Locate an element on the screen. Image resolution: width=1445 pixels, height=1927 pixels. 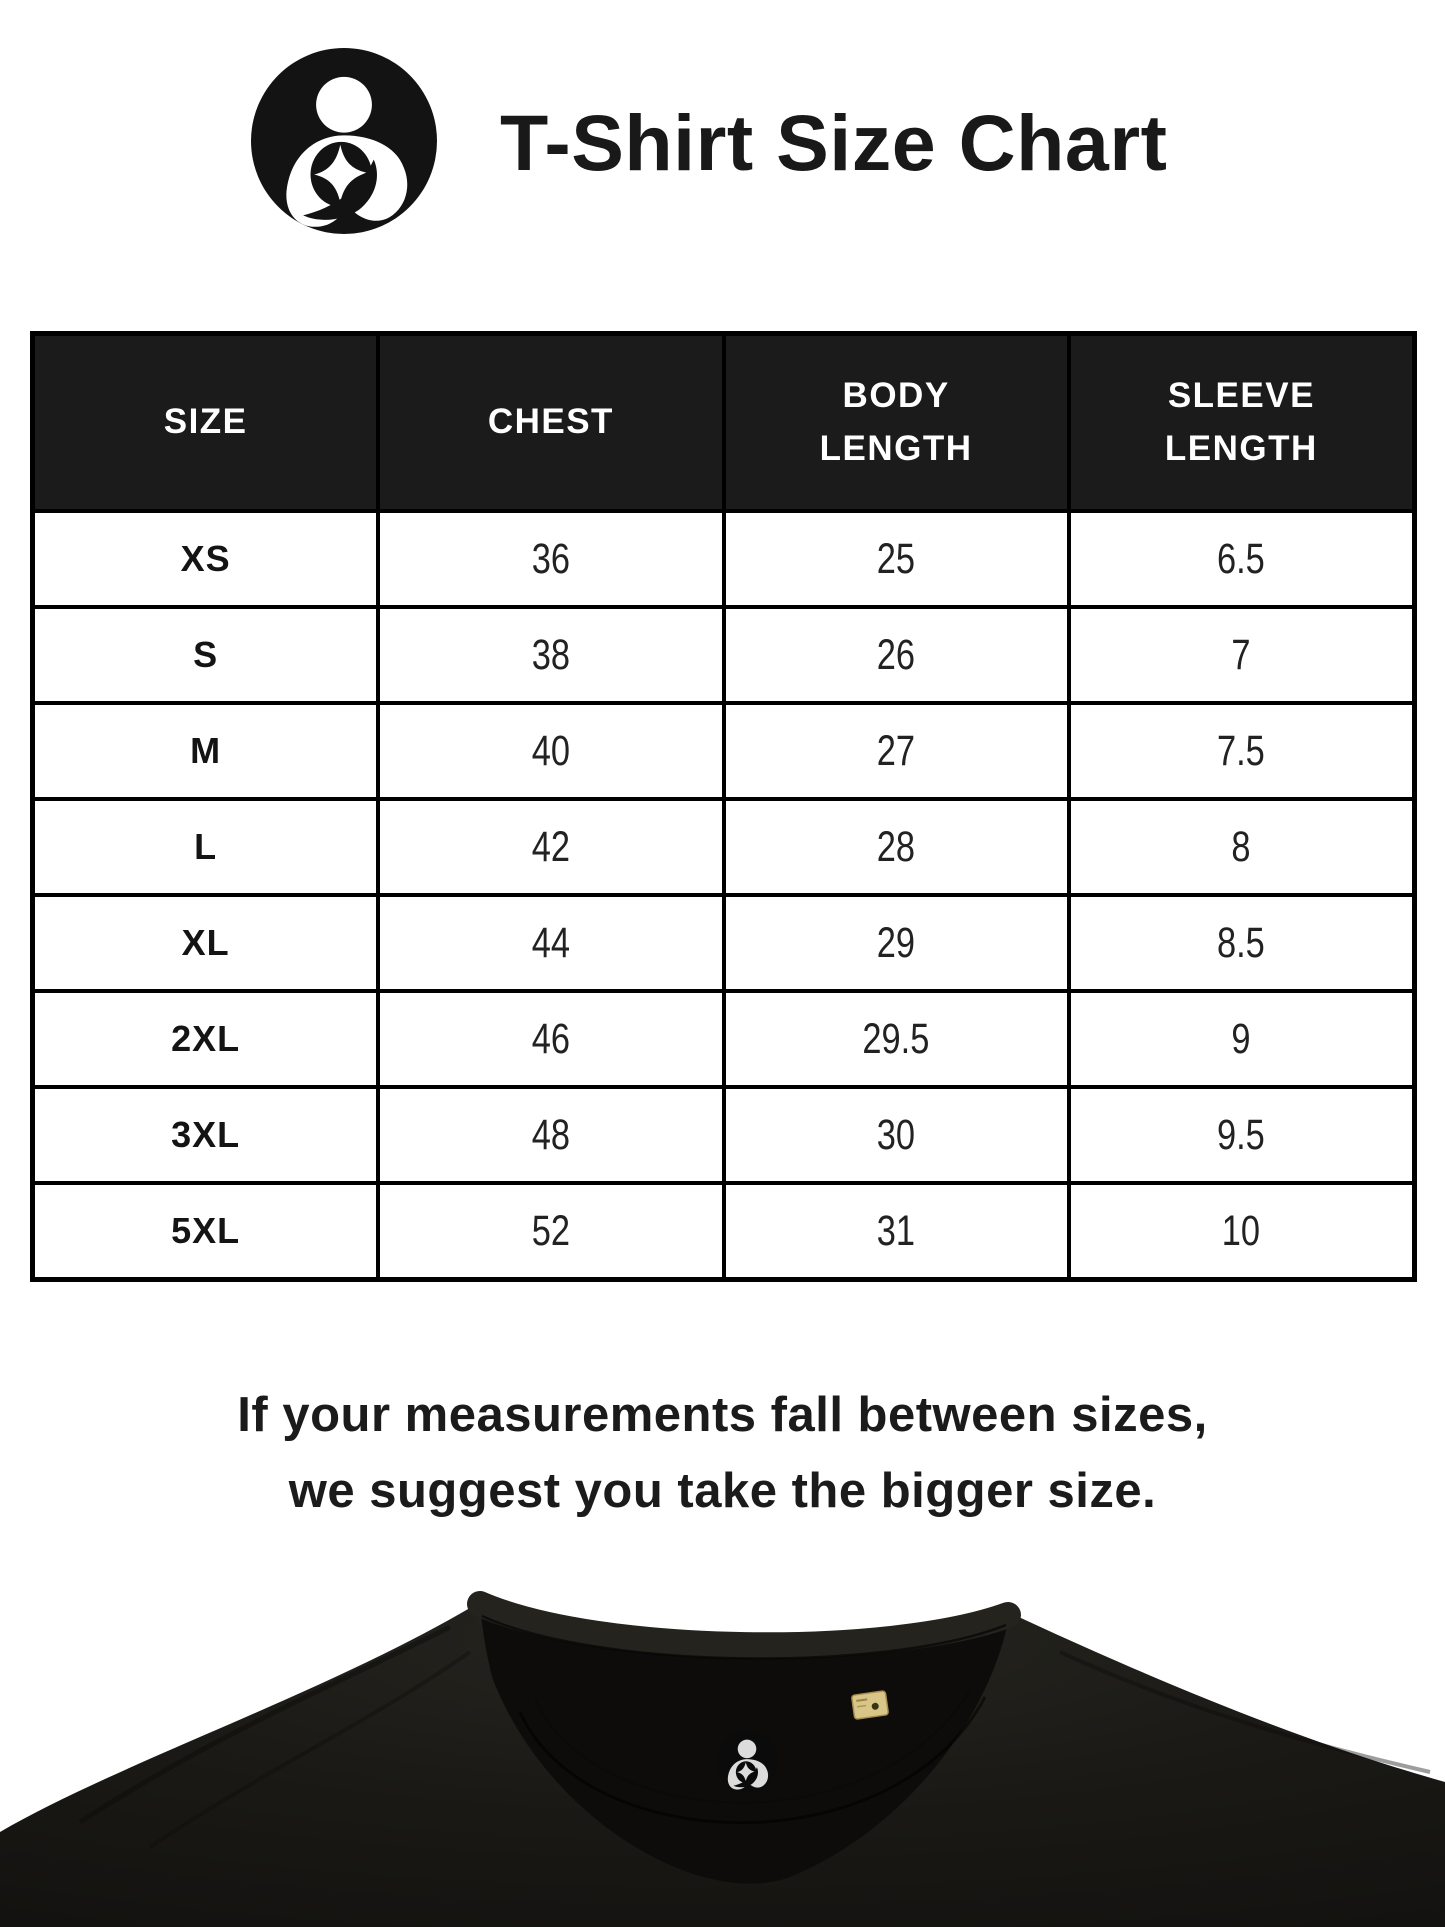
value-cell: 28 is located at coordinates (896, 847).